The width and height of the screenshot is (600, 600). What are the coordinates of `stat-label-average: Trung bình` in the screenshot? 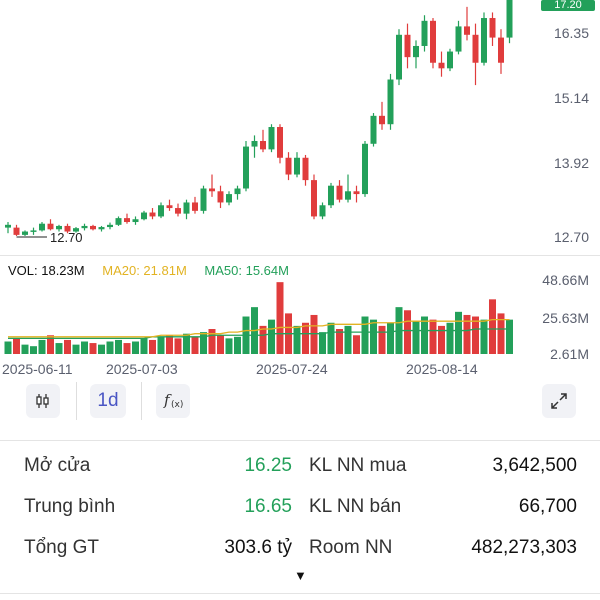 It's located at (70, 506).